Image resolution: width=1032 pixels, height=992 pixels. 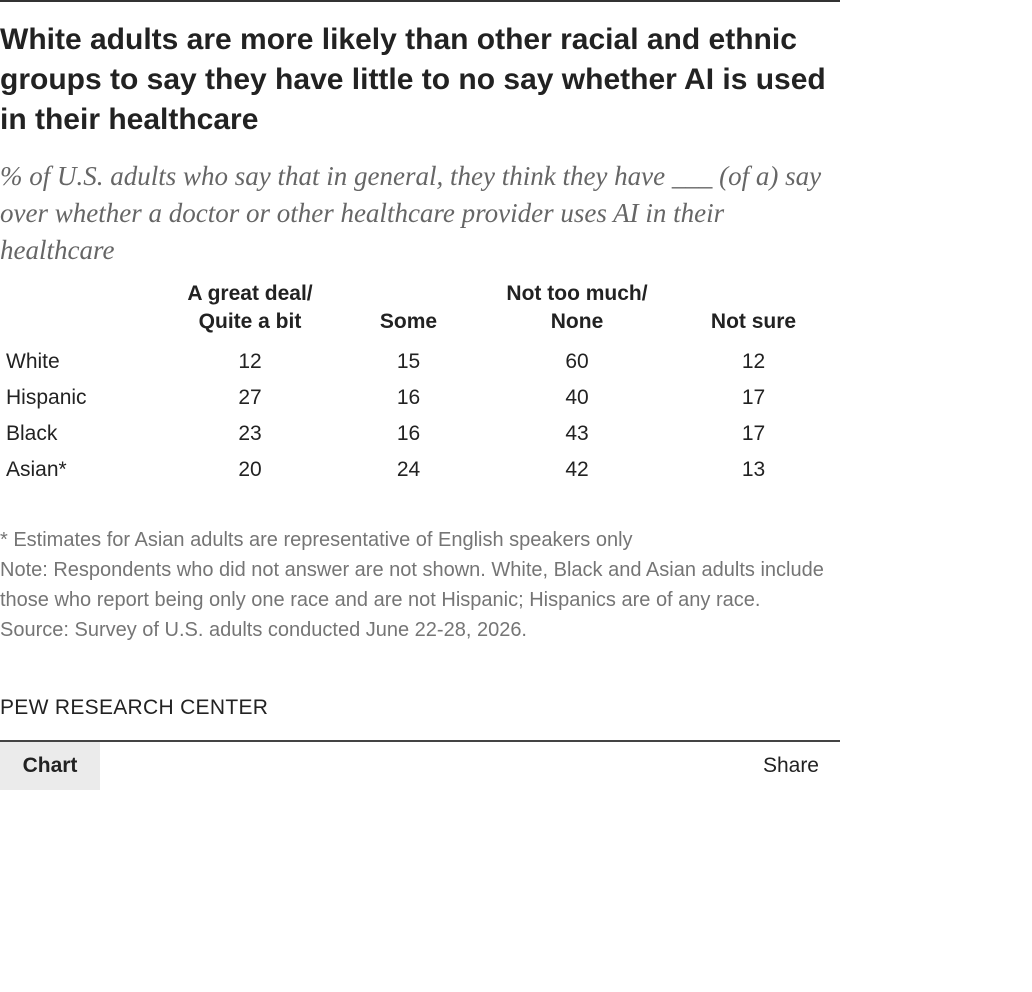 I want to click on column-header-line: Not too much/, so click(x=577, y=293).